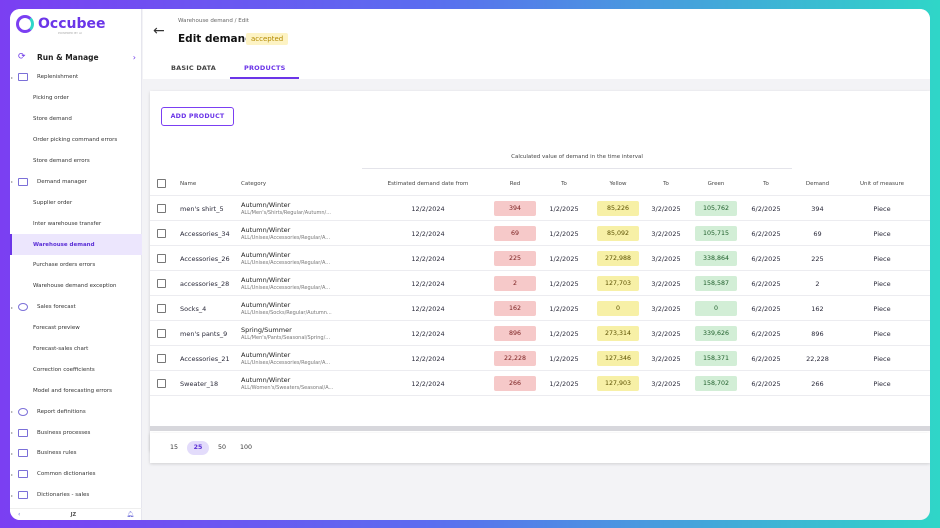 The image size is (940, 528). What do you see at coordinates (564, 183) in the screenshot?
I see `col-to-1: To` at bounding box center [564, 183].